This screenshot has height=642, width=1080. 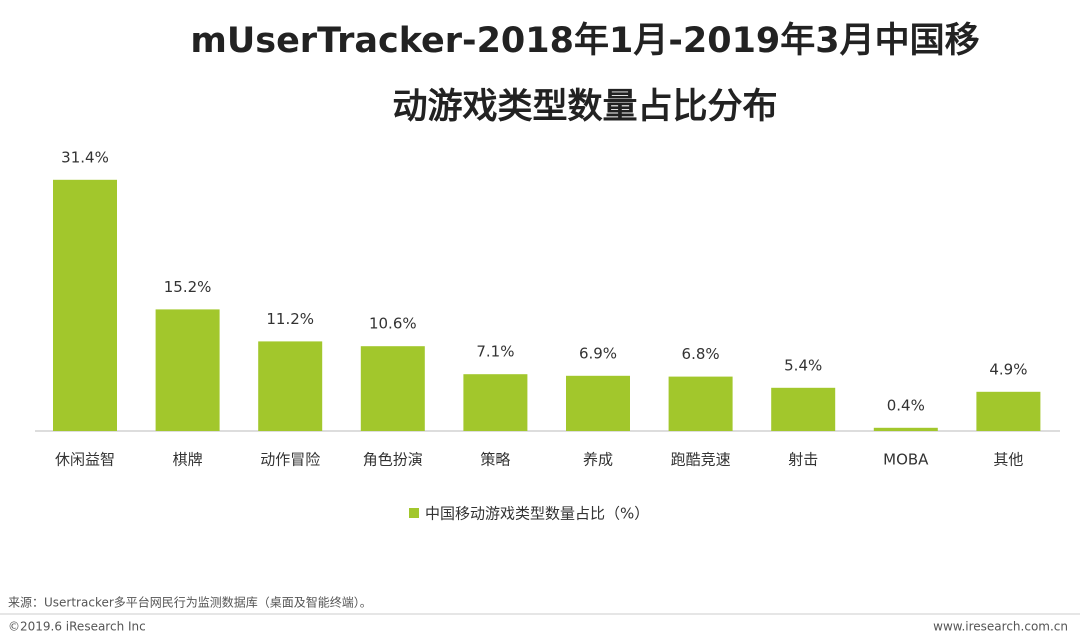 What do you see at coordinates (598, 353) in the screenshot?
I see `value-label: 6.9%` at bounding box center [598, 353].